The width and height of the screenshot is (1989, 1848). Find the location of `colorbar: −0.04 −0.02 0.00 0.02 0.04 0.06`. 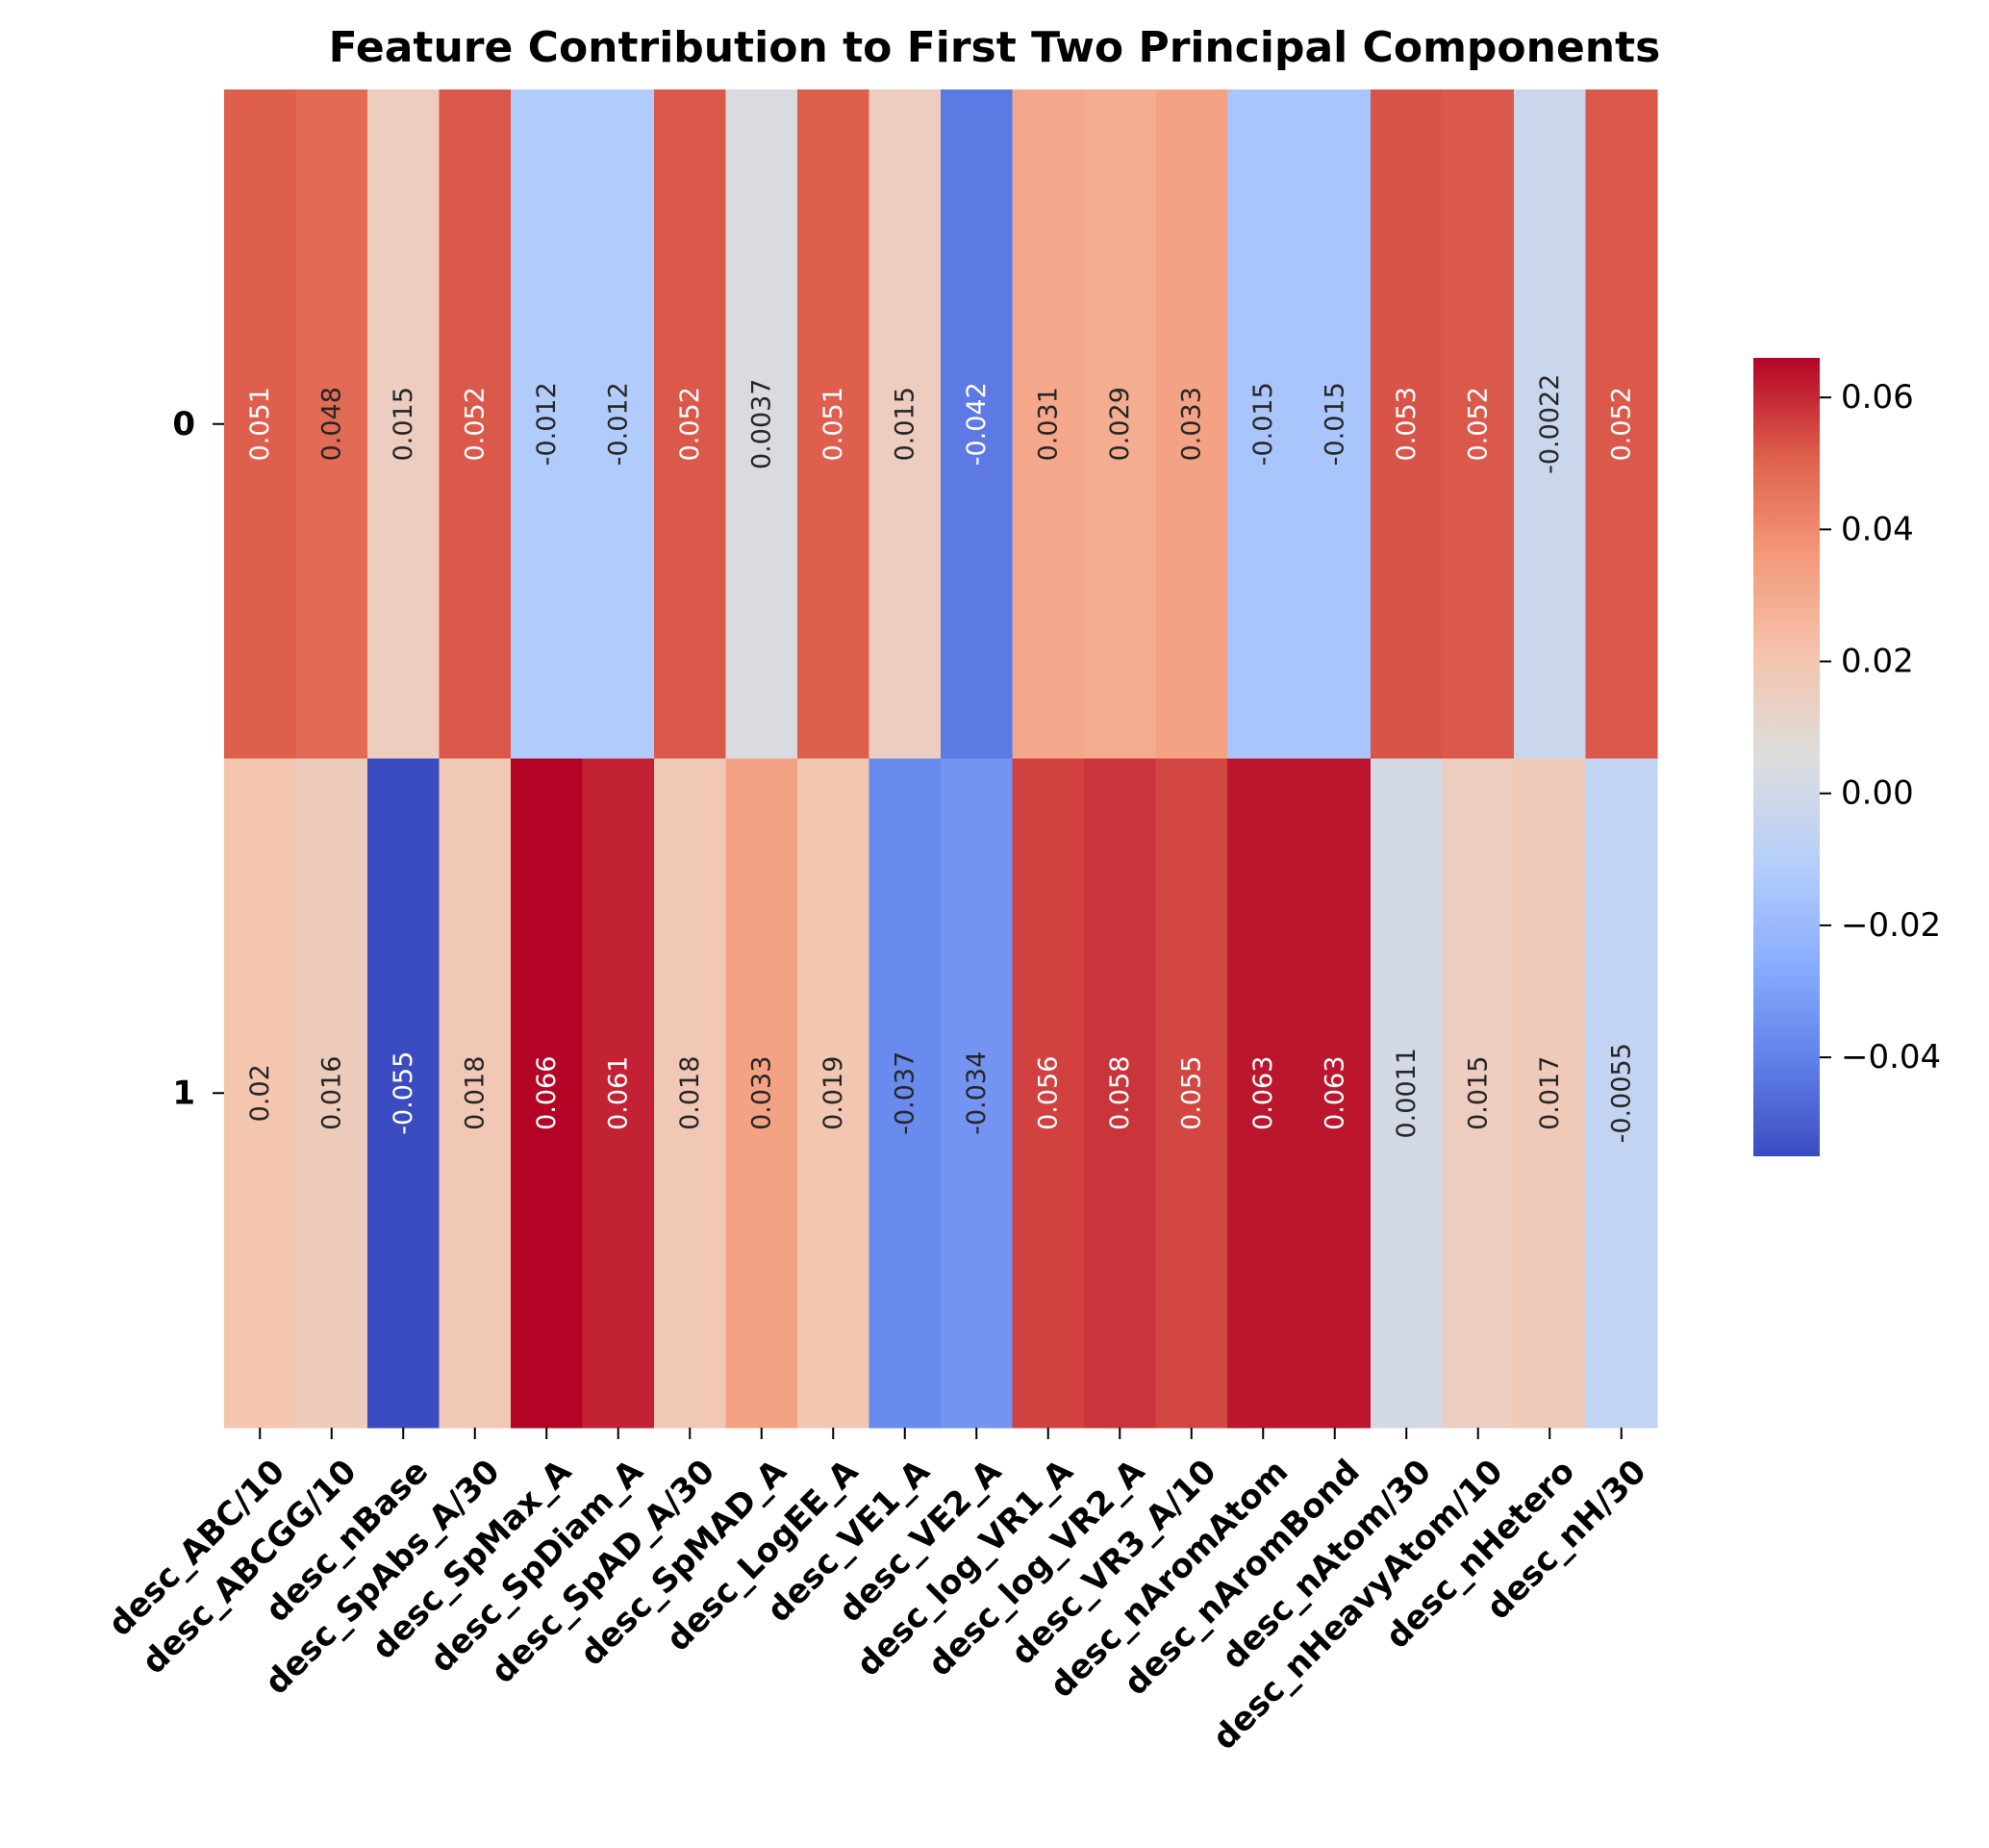

colorbar: −0.04 −0.02 0.00 0.02 0.04 0.06 is located at coordinates (1847, 757).